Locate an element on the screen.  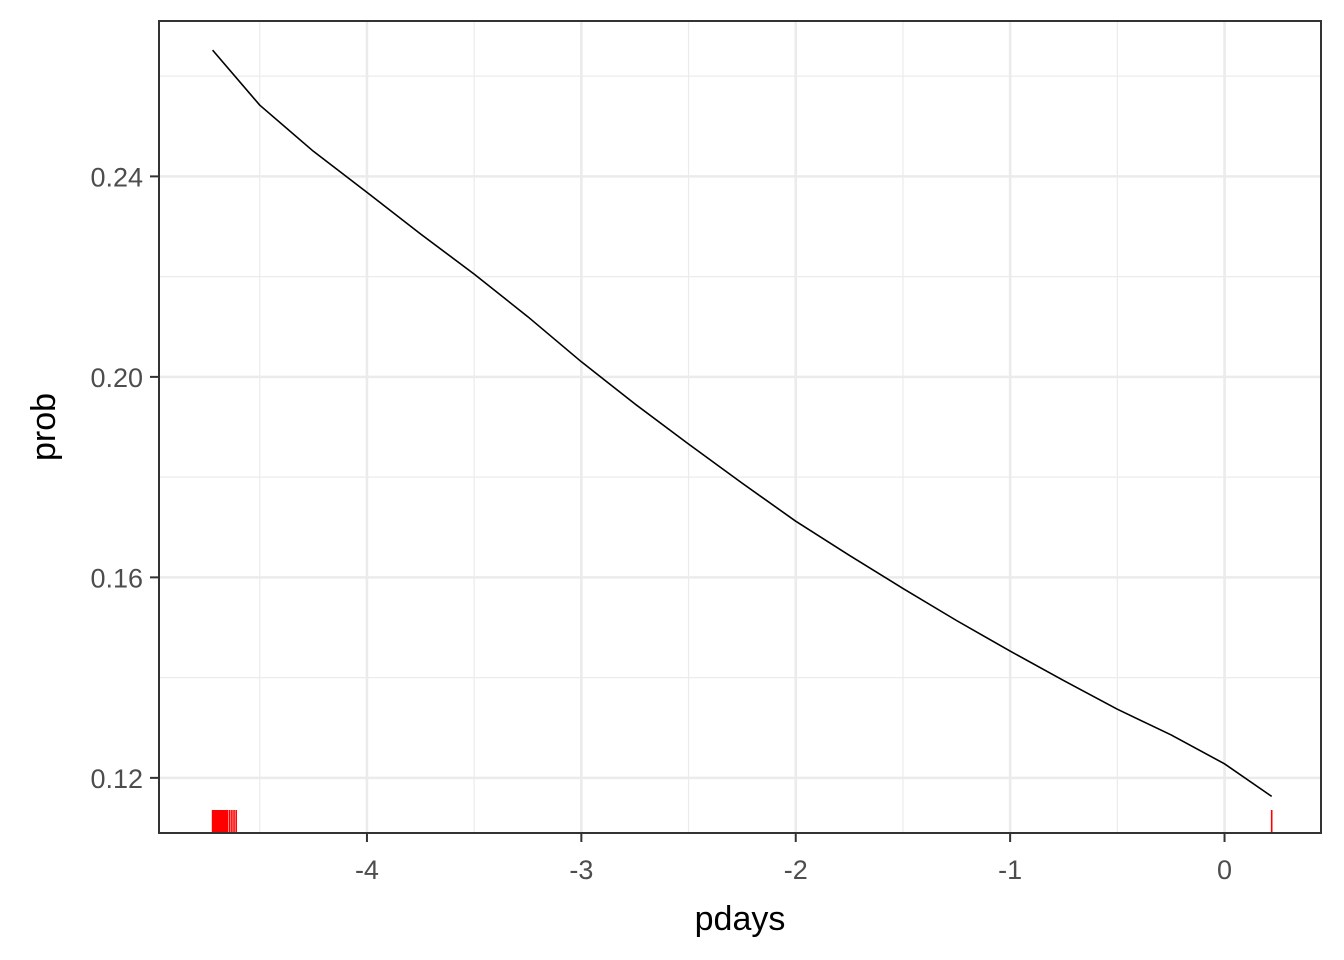
x-axis-title: pdays is located at coordinates (740, 919).